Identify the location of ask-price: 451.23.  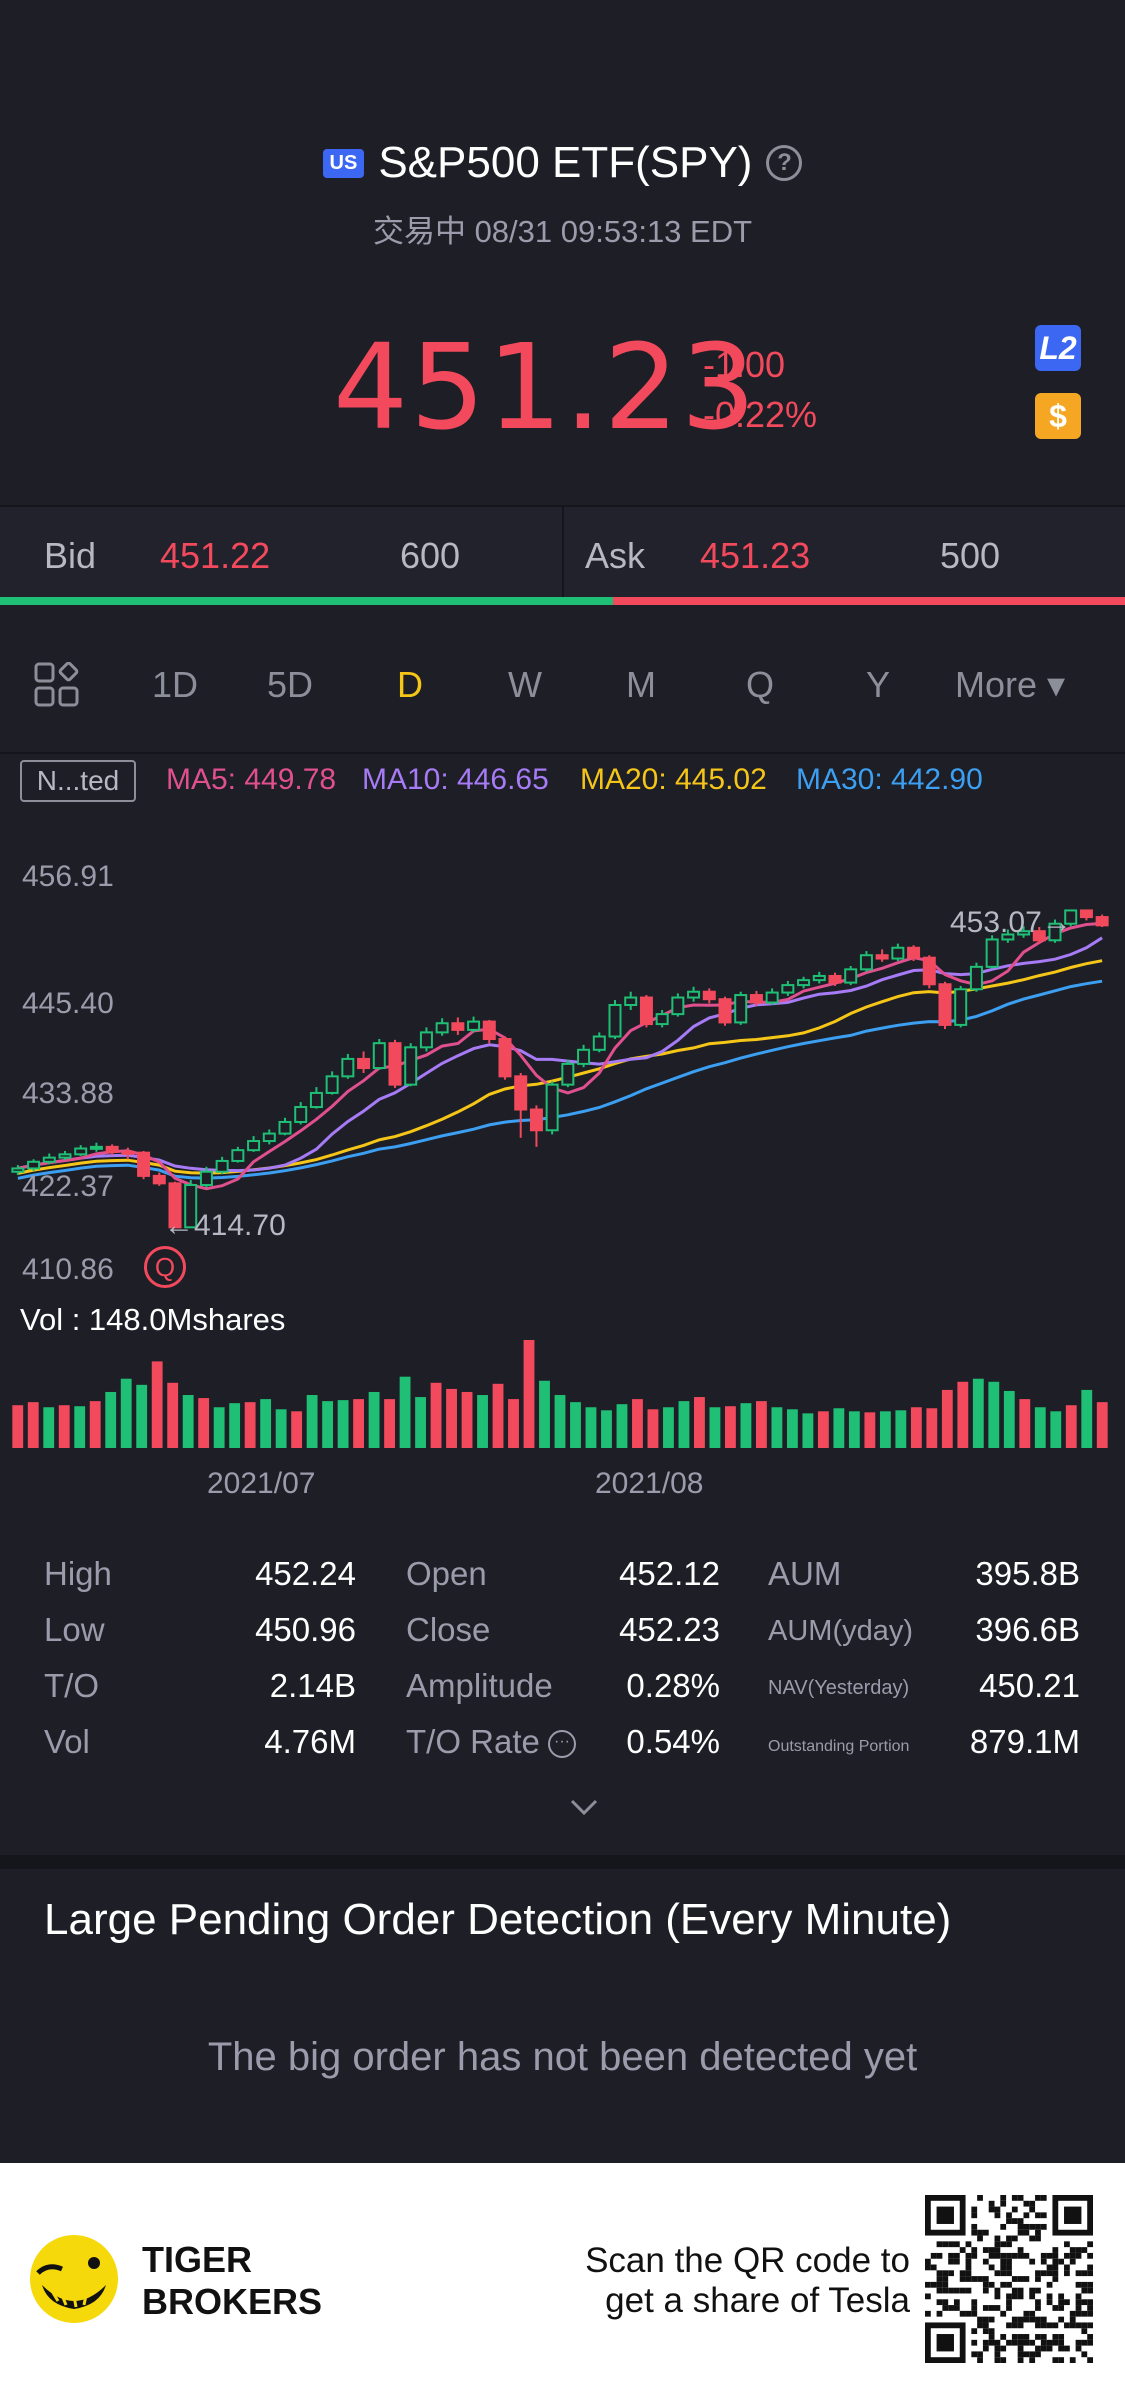
(755, 555).